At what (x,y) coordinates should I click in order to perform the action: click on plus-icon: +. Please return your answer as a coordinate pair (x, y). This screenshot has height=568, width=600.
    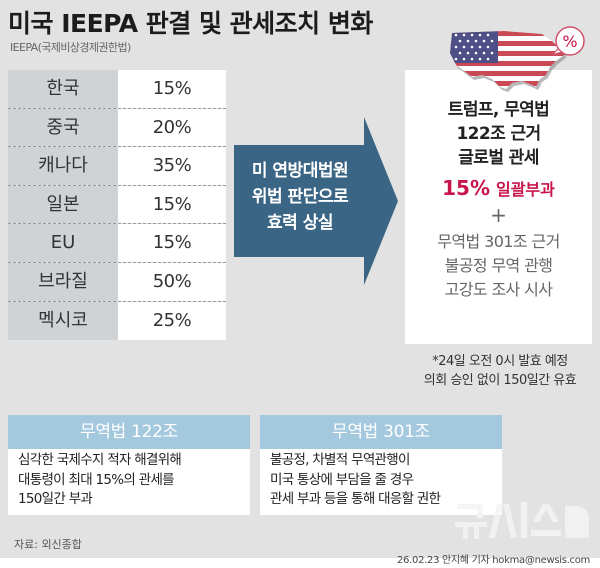
    Looking at the image, I should click on (498, 215).